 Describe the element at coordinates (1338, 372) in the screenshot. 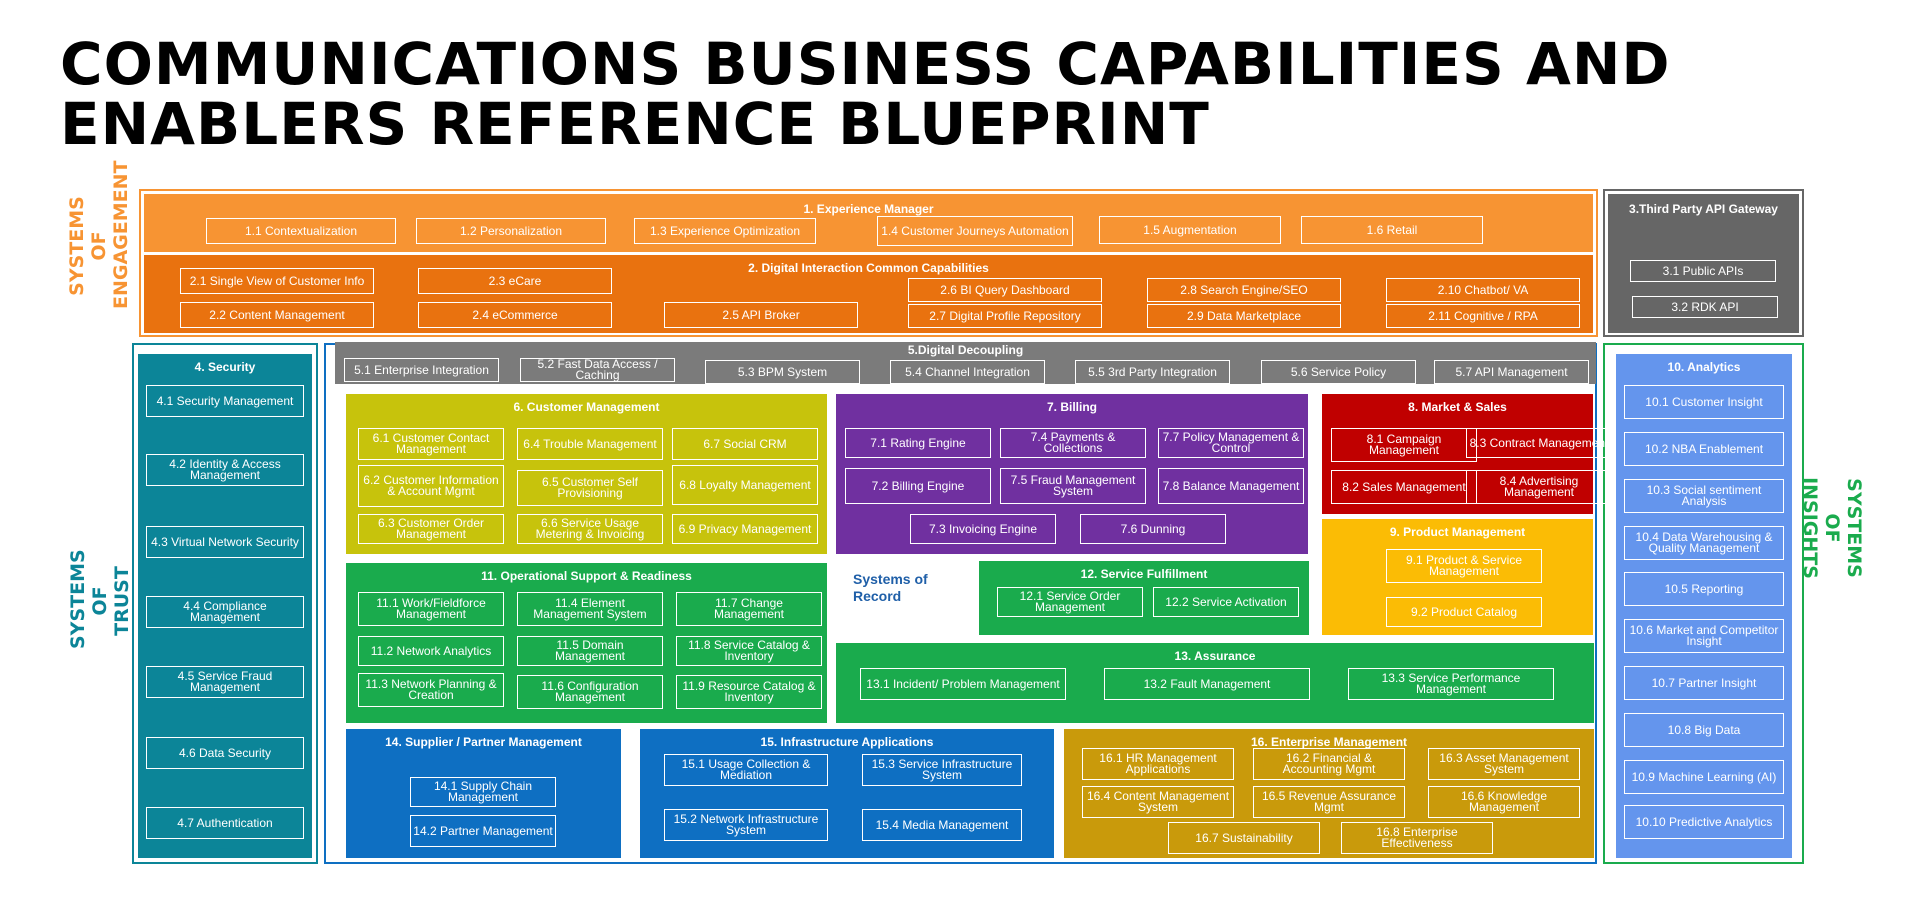

I see `capability-box: 5.6 Service Policy` at that location.